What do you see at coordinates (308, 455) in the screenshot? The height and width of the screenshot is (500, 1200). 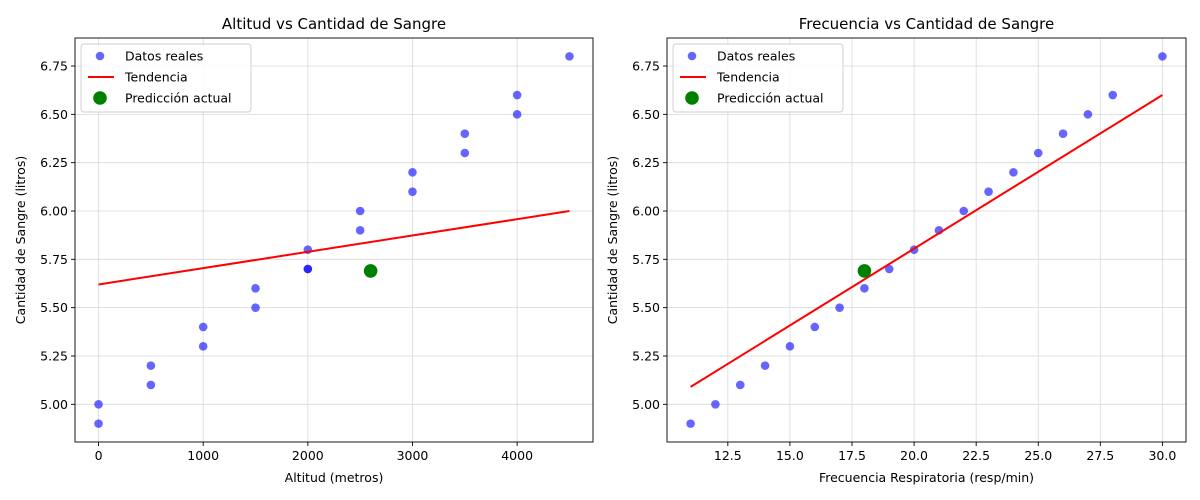 I see `x-tick-label: 2000` at bounding box center [308, 455].